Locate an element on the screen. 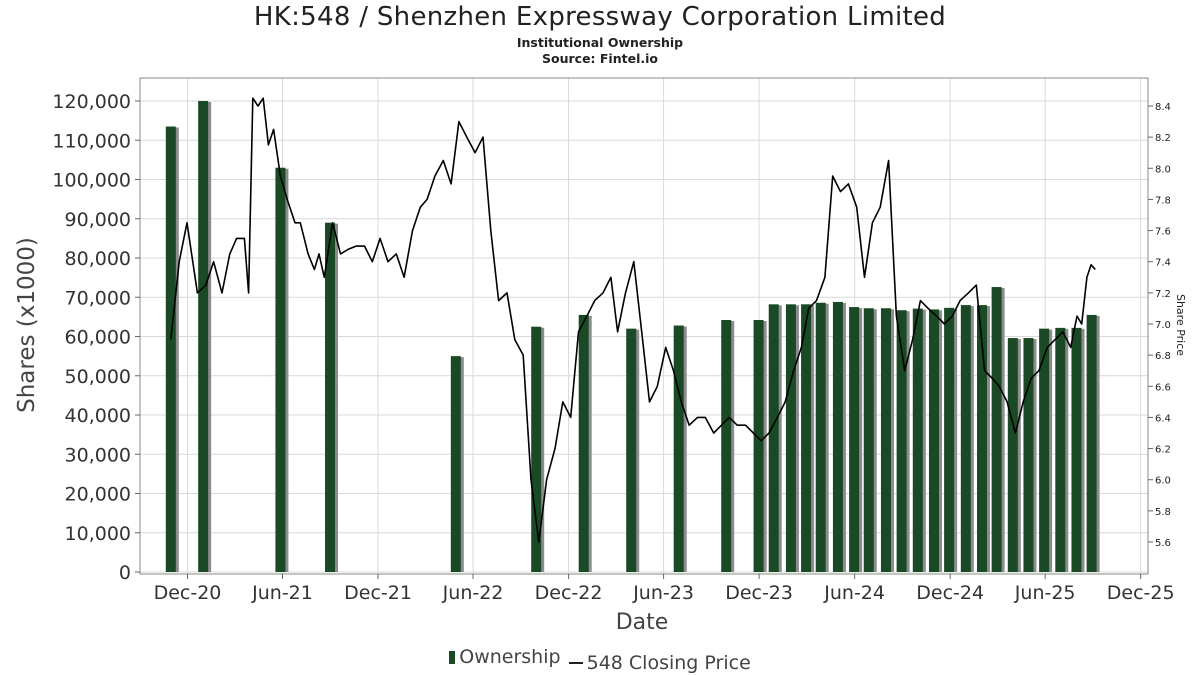 Image resolution: width=1200 pixels, height=675 pixels. y-tick-label: 90,000 is located at coordinates (98, 220).